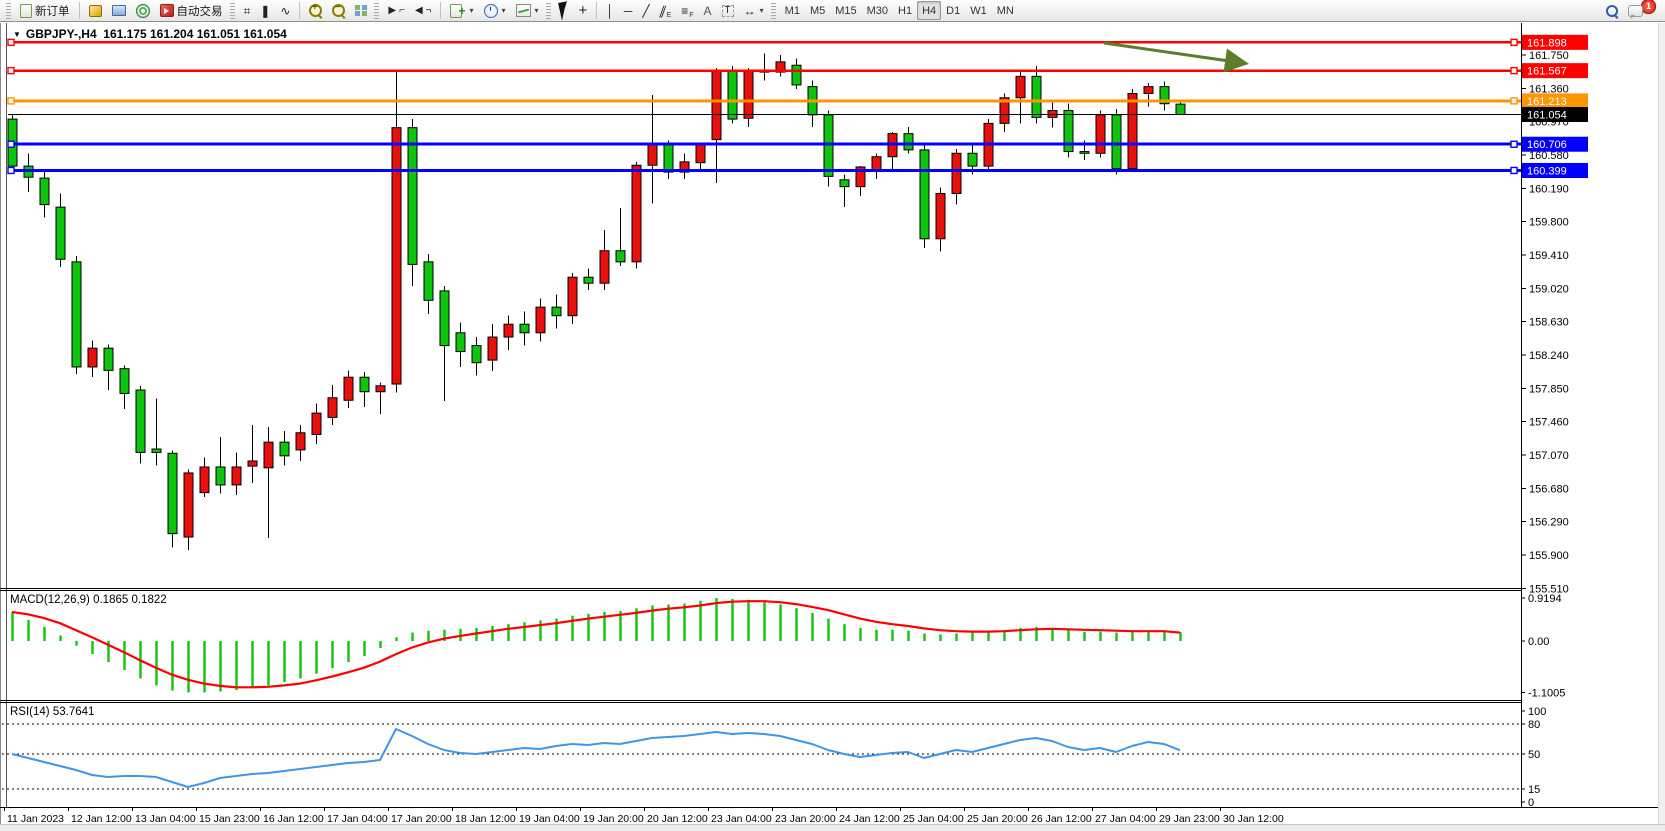  I want to click on indicators-icon, so click(456, 10).